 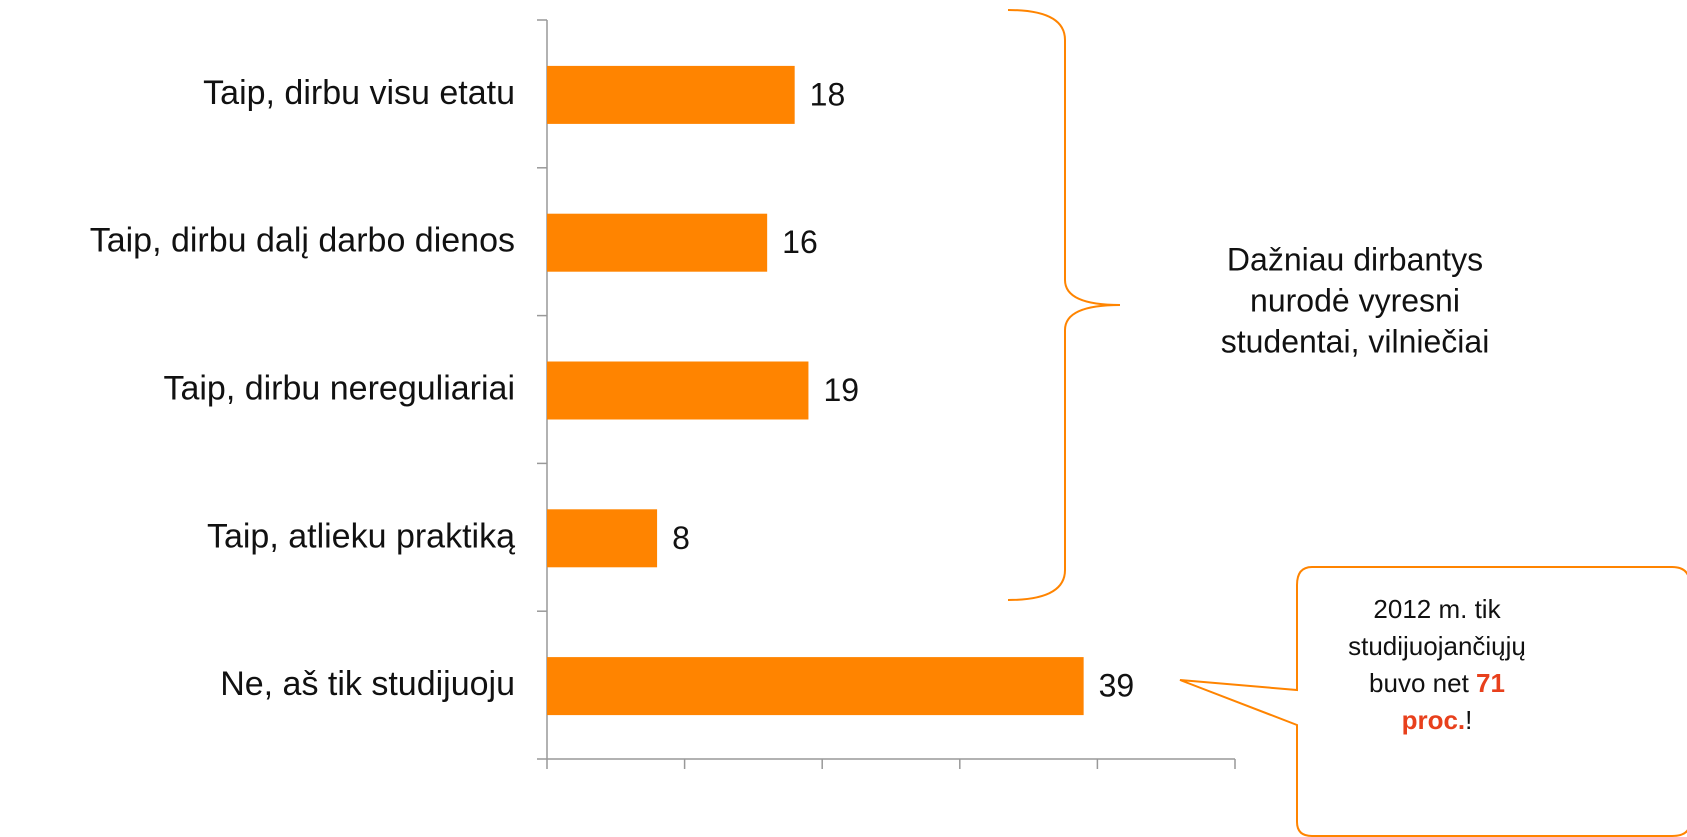 What do you see at coordinates (1490, 683) in the screenshot?
I see `callout-text: 71` at bounding box center [1490, 683].